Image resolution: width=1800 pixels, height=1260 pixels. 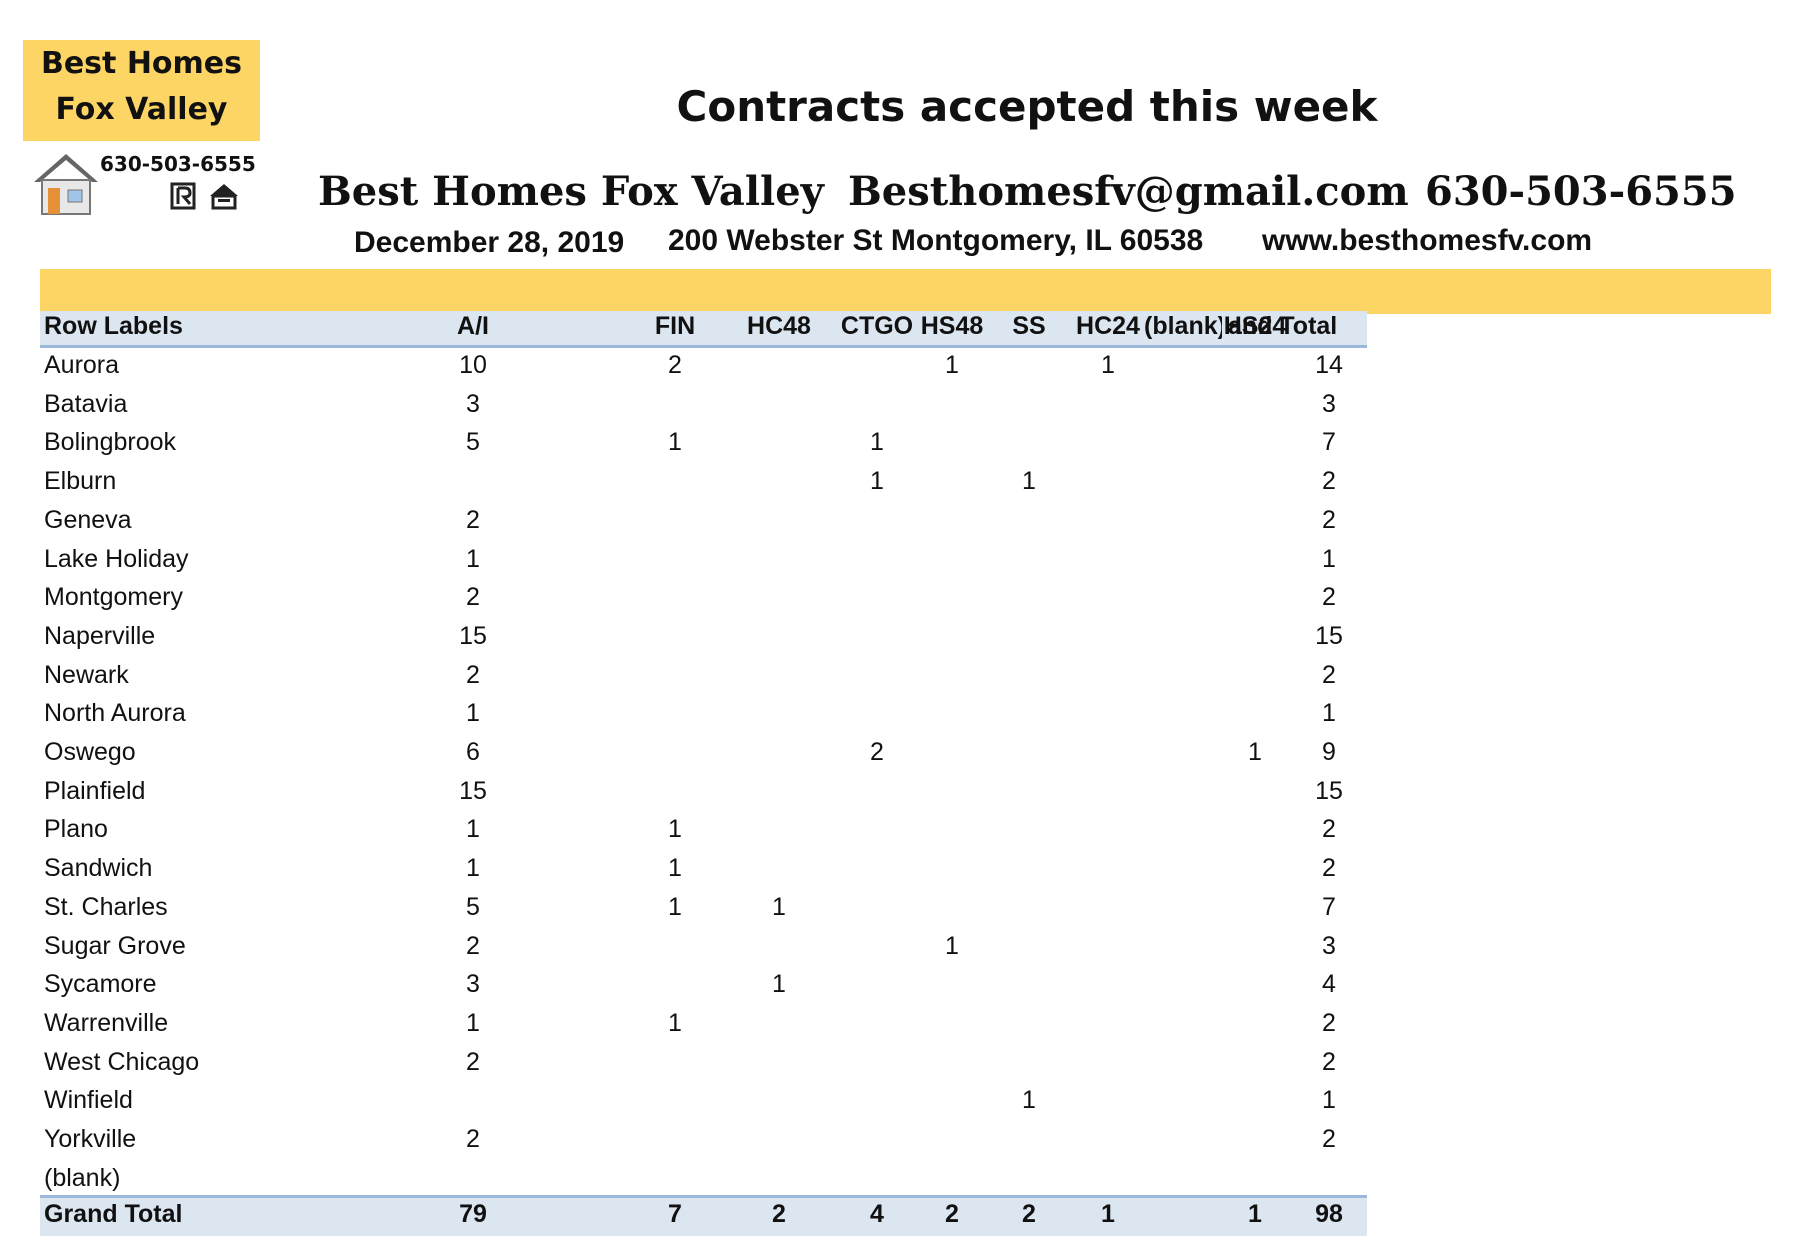 I want to click on header-row, so click(x=703, y=329).